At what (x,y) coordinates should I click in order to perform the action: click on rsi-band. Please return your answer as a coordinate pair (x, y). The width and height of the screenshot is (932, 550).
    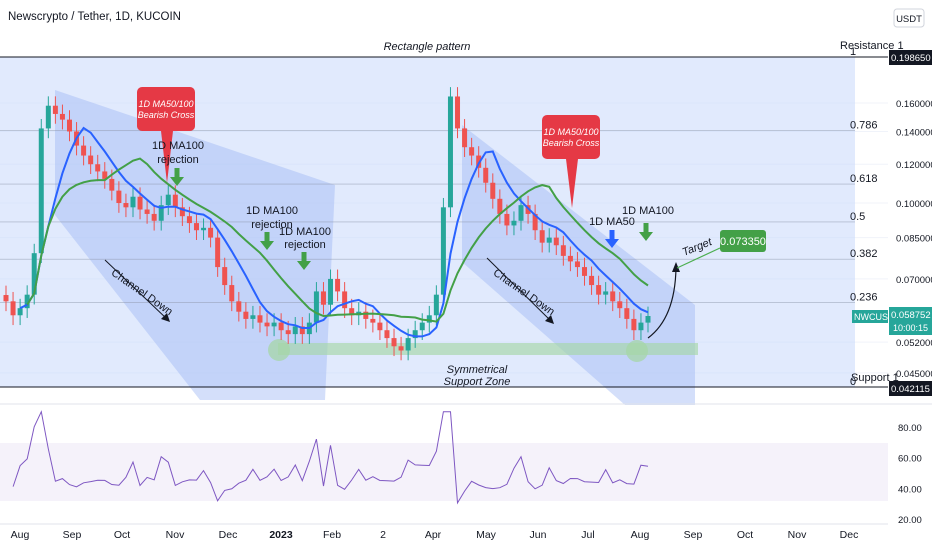
    Looking at the image, I should click on (444, 472).